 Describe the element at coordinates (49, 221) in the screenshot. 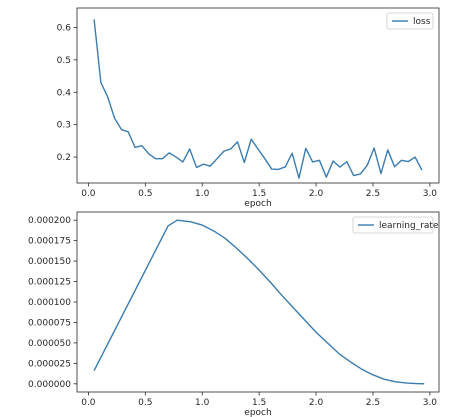

I see `y-tick-label: 0.000200` at that location.